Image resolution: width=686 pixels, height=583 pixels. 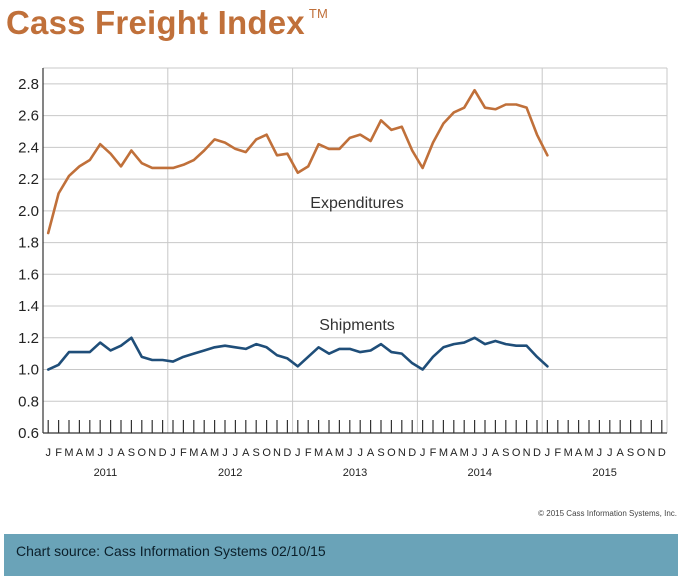 I want to click on year-label: 2011, so click(x=106, y=473).